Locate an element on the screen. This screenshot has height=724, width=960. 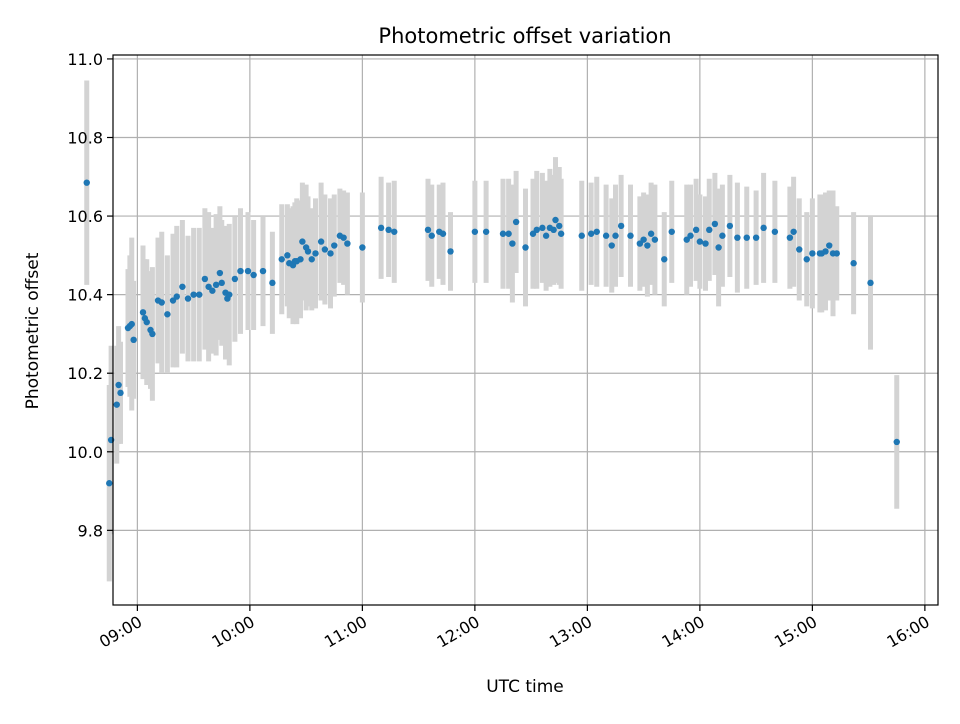
y-axis-ticks: 9.8 10.0 10.2 10.4 10.6 10.8 11.0 is located at coordinates (90, 295).